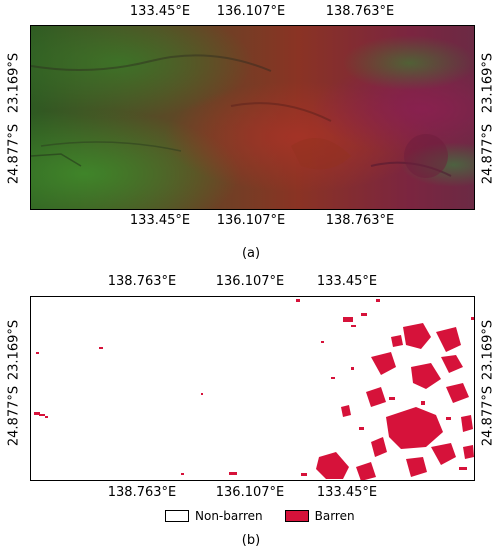 The height and width of the screenshot is (550, 502). I want to click on top-tick-3: 133.45°E, so click(347, 281).